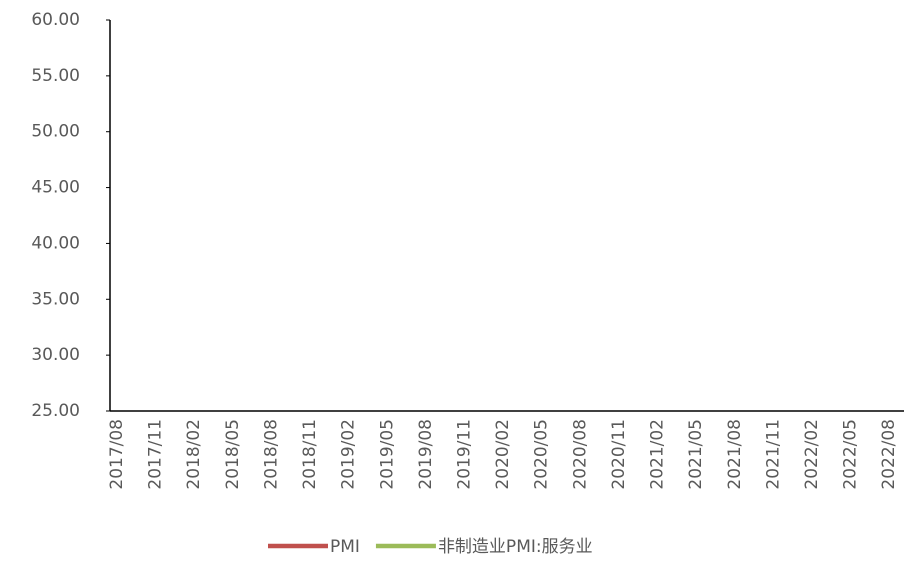 Image resolution: width=904 pixels, height=564 pixels. What do you see at coordinates (464, 454) in the screenshot?
I see `x-tick-label: 2019/11` at bounding box center [464, 454].